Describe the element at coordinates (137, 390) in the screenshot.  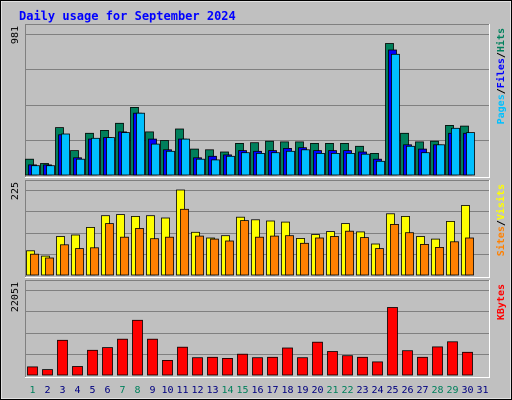
I see `x-tick-label: 8` at that location.